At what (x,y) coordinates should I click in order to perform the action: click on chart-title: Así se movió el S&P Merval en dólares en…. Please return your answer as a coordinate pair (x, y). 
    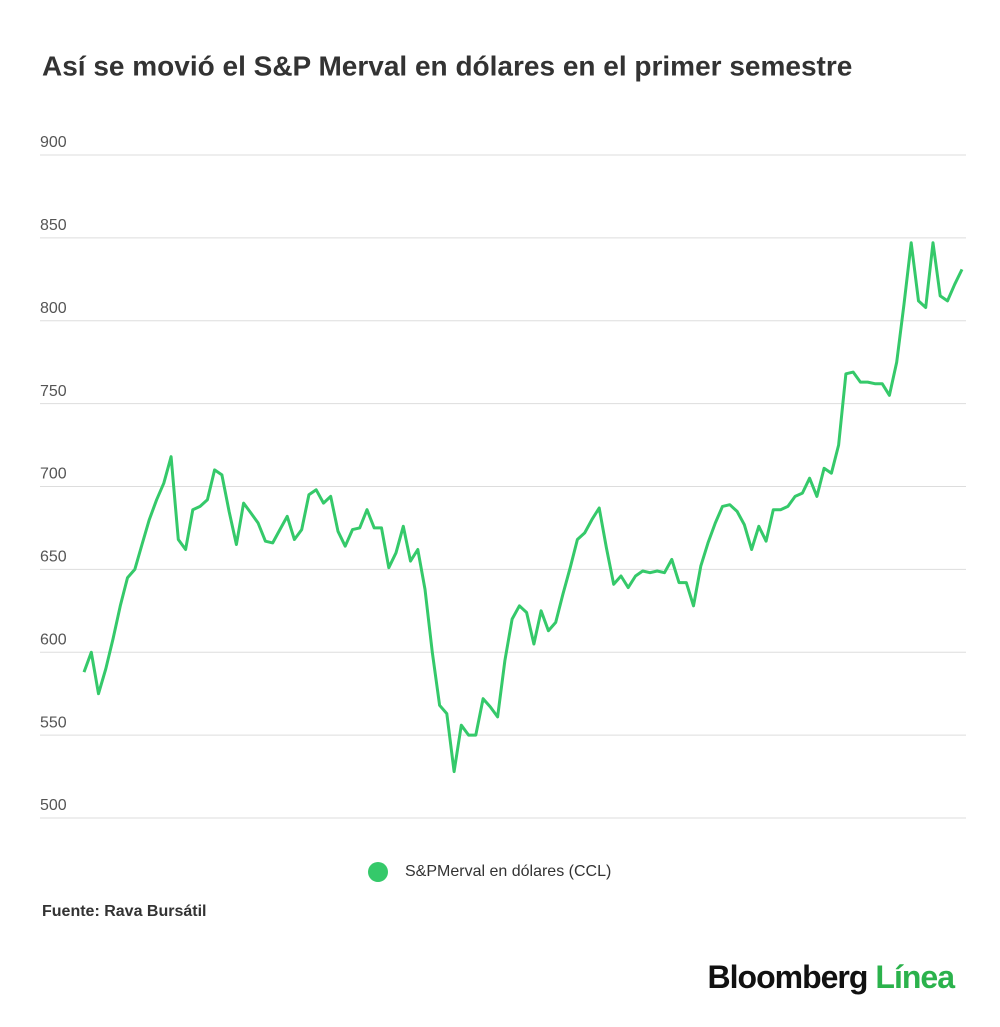
    Looking at the image, I should click on (447, 65).